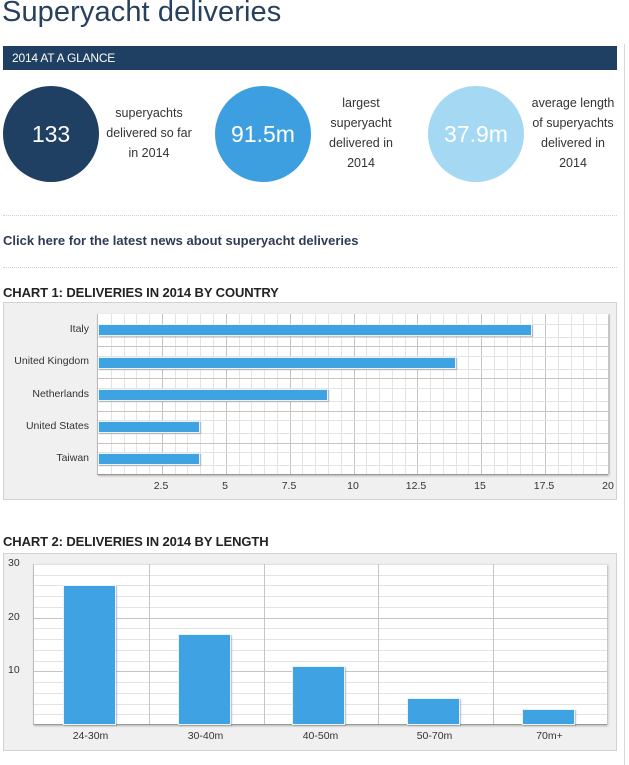 This screenshot has height=765, width=629. I want to click on x-tick-label: 7.5, so click(289, 486).